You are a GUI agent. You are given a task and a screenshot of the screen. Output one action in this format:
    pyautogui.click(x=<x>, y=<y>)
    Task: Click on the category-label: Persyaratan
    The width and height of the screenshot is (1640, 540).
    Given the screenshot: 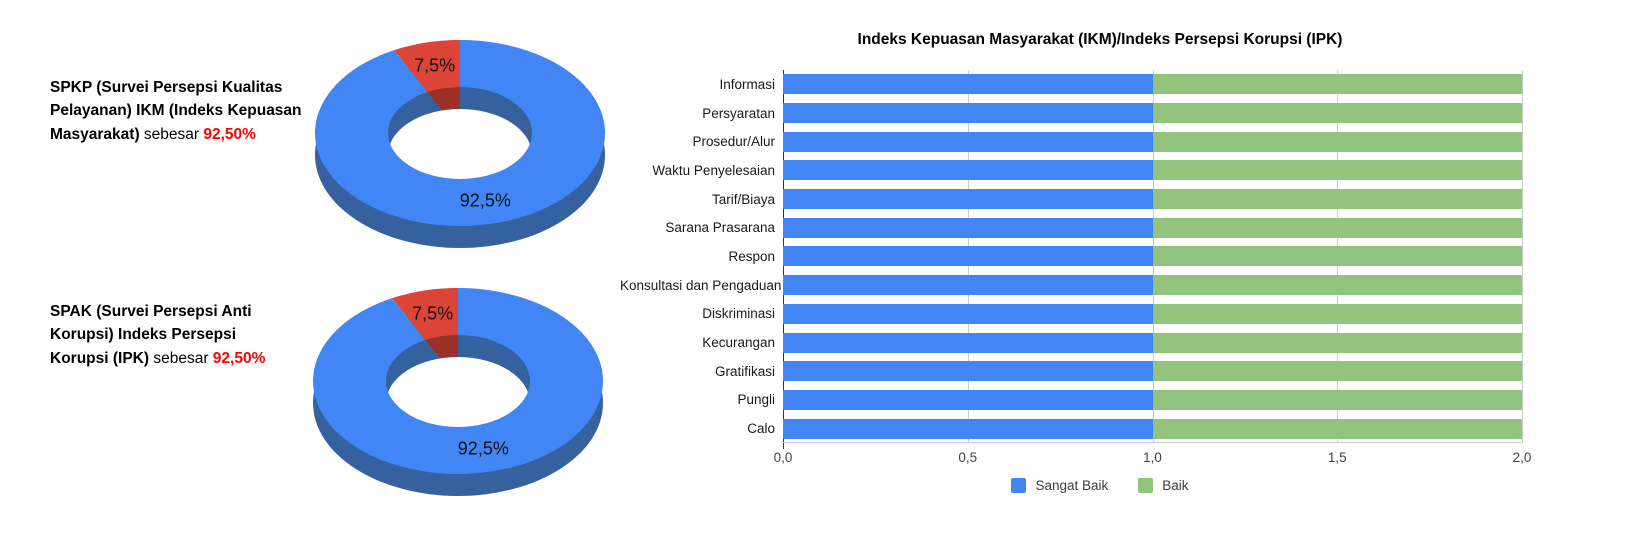 What is the action you would take?
    pyautogui.click(x=738, y=113)
    